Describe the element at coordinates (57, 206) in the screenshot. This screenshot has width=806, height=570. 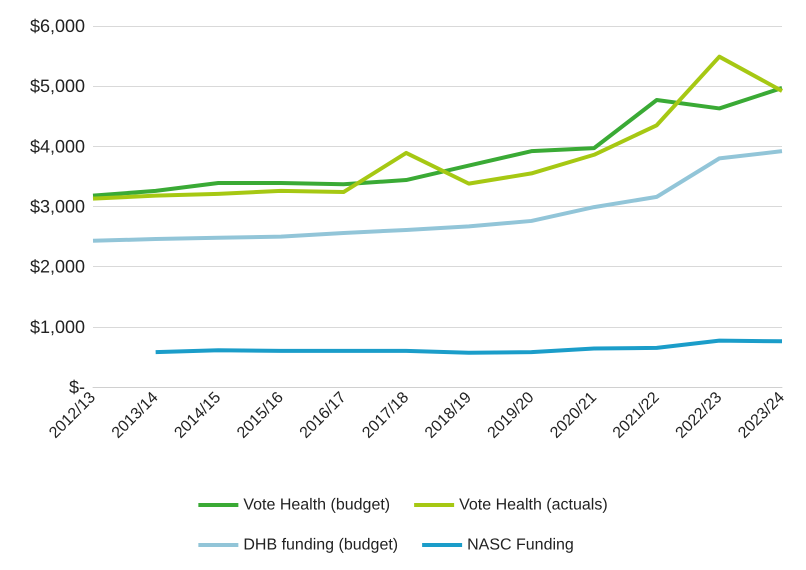
I see `y-tick-label: $3,000` at that location.